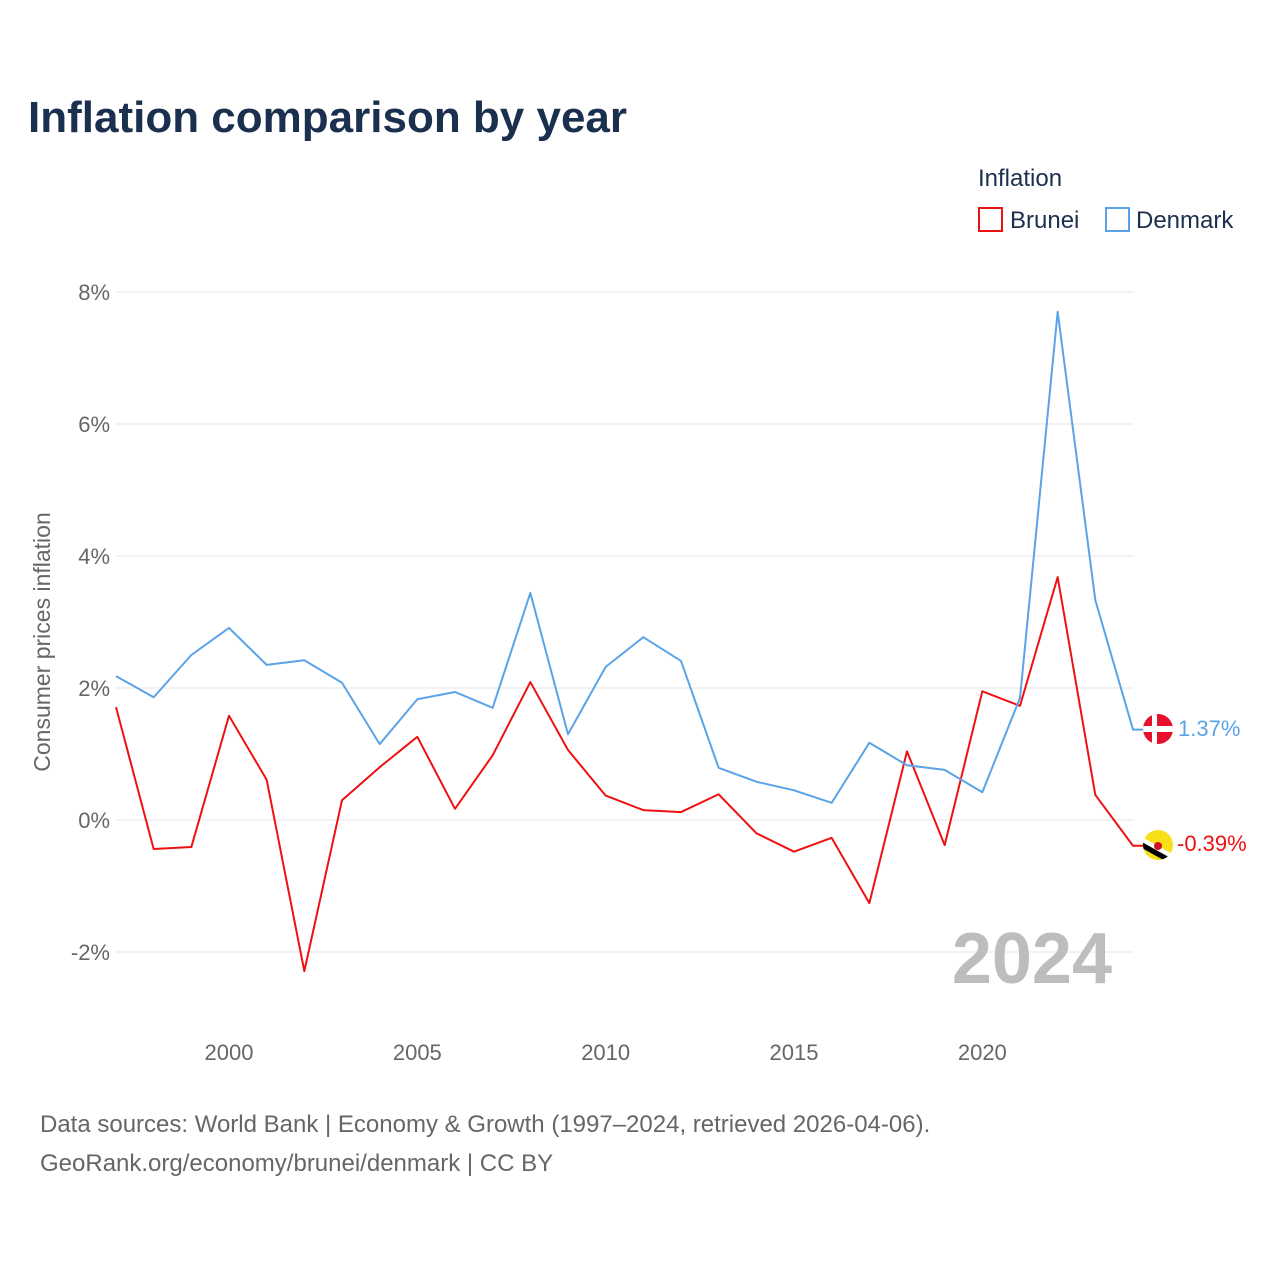 This screenshot has width=1280, height=1280. What do you see at coordinates (94, 424) in the screenshot?
I see `y-tick-label: 6%` at bounding box center [94, 424].